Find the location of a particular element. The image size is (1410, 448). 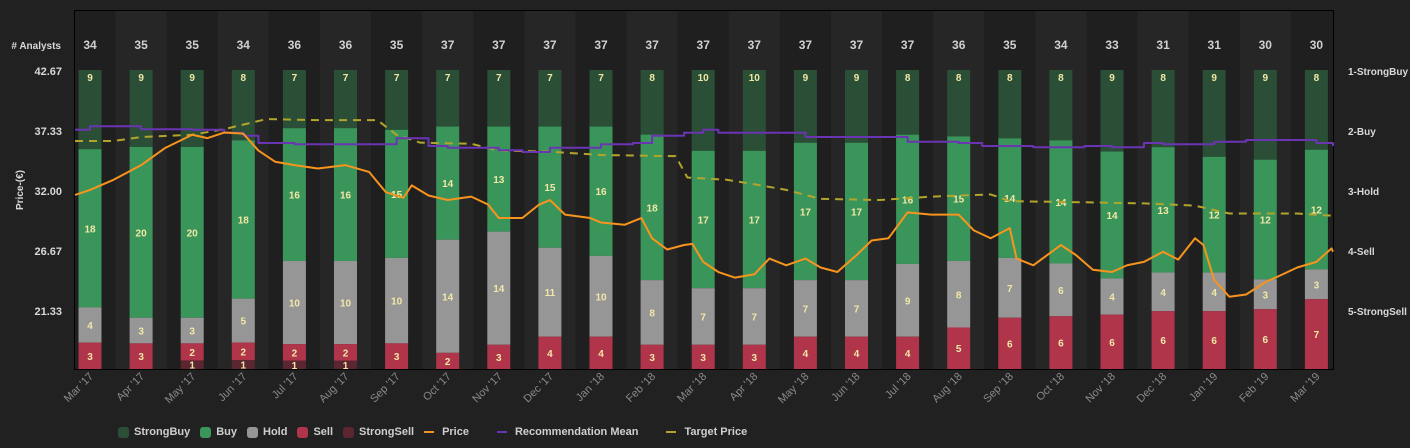

x-tick-label: Aug '17 is located at coordinates (334, 388).